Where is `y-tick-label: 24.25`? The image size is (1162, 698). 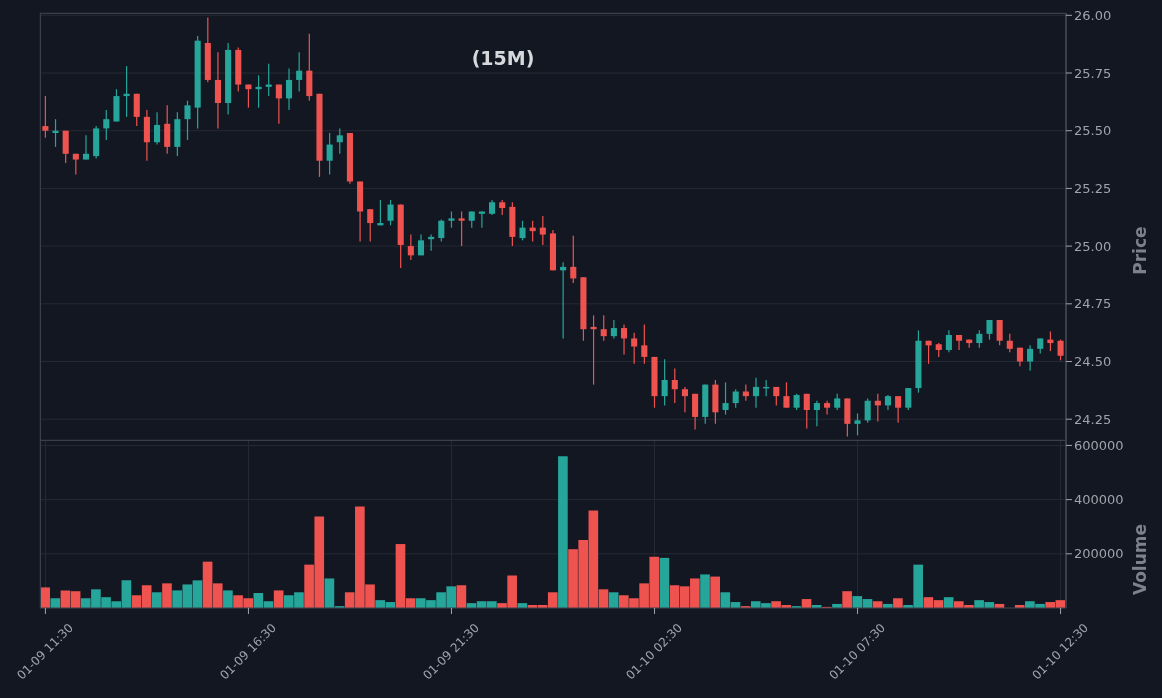 y-tick-label: 24.25 is located at coordinates (1093, 419).